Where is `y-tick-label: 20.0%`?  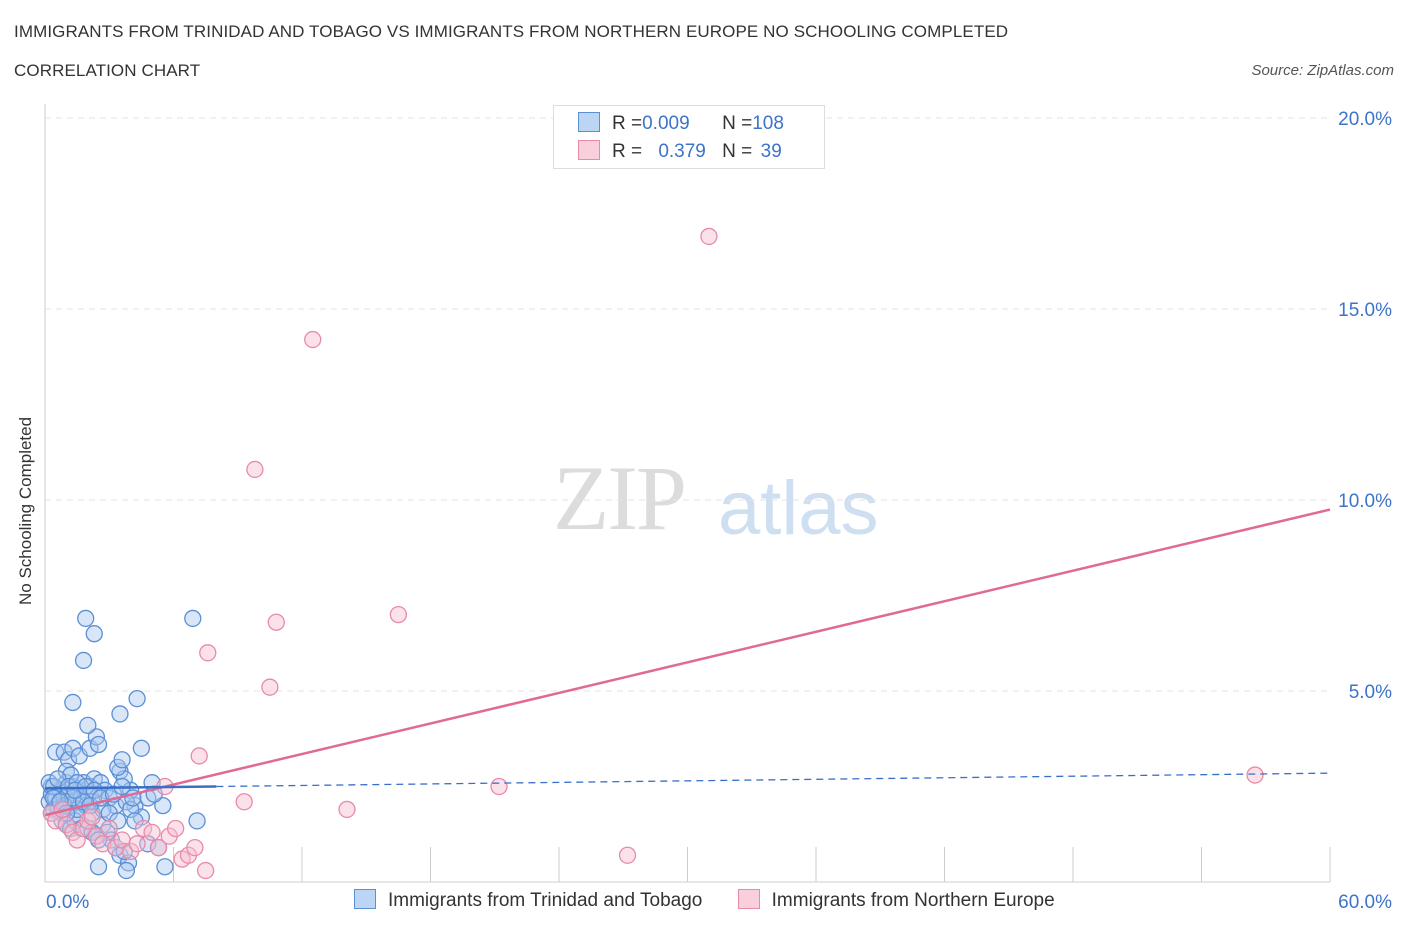 y-tick-label: 20.0% is located at coordinates (1365, 119).